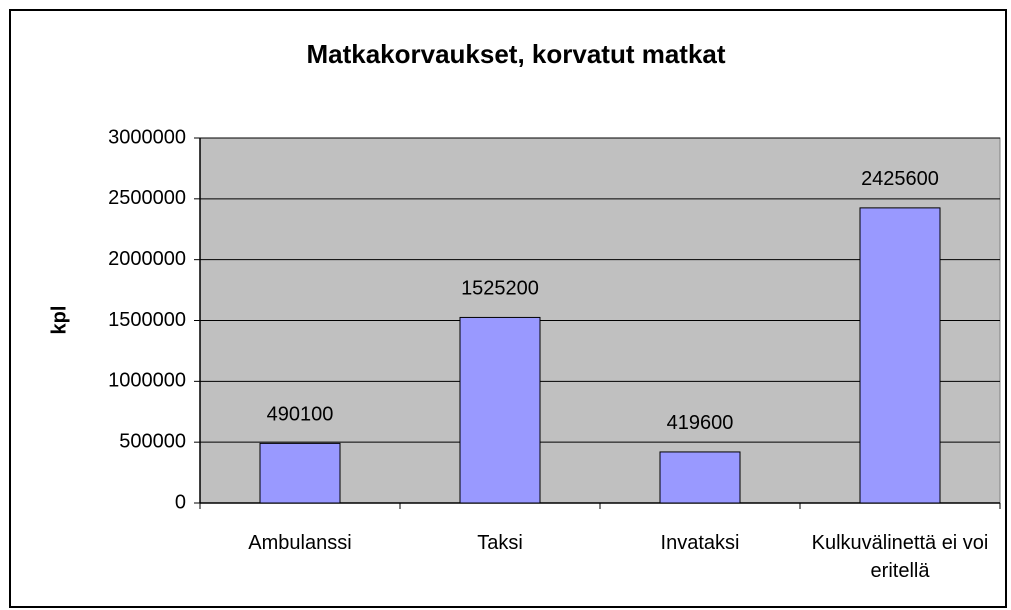 This screenshot has height=610, width=1011. Describe the element at coordinates (147, 259) in the screenshot. I see `y-tick-label: 2000000` at that location.